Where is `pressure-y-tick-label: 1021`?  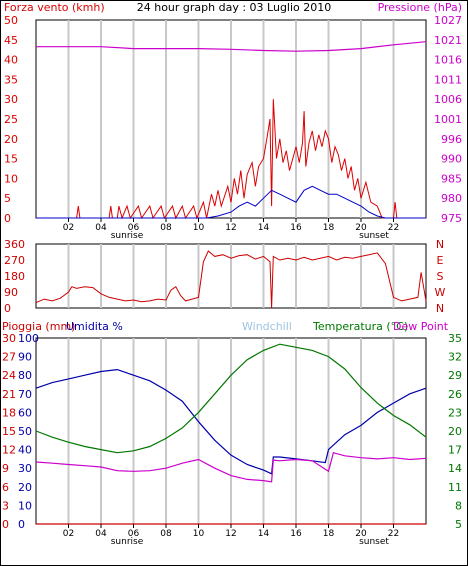
pressure-y-tick-label: 1021 is located at coordinates (448, 40).